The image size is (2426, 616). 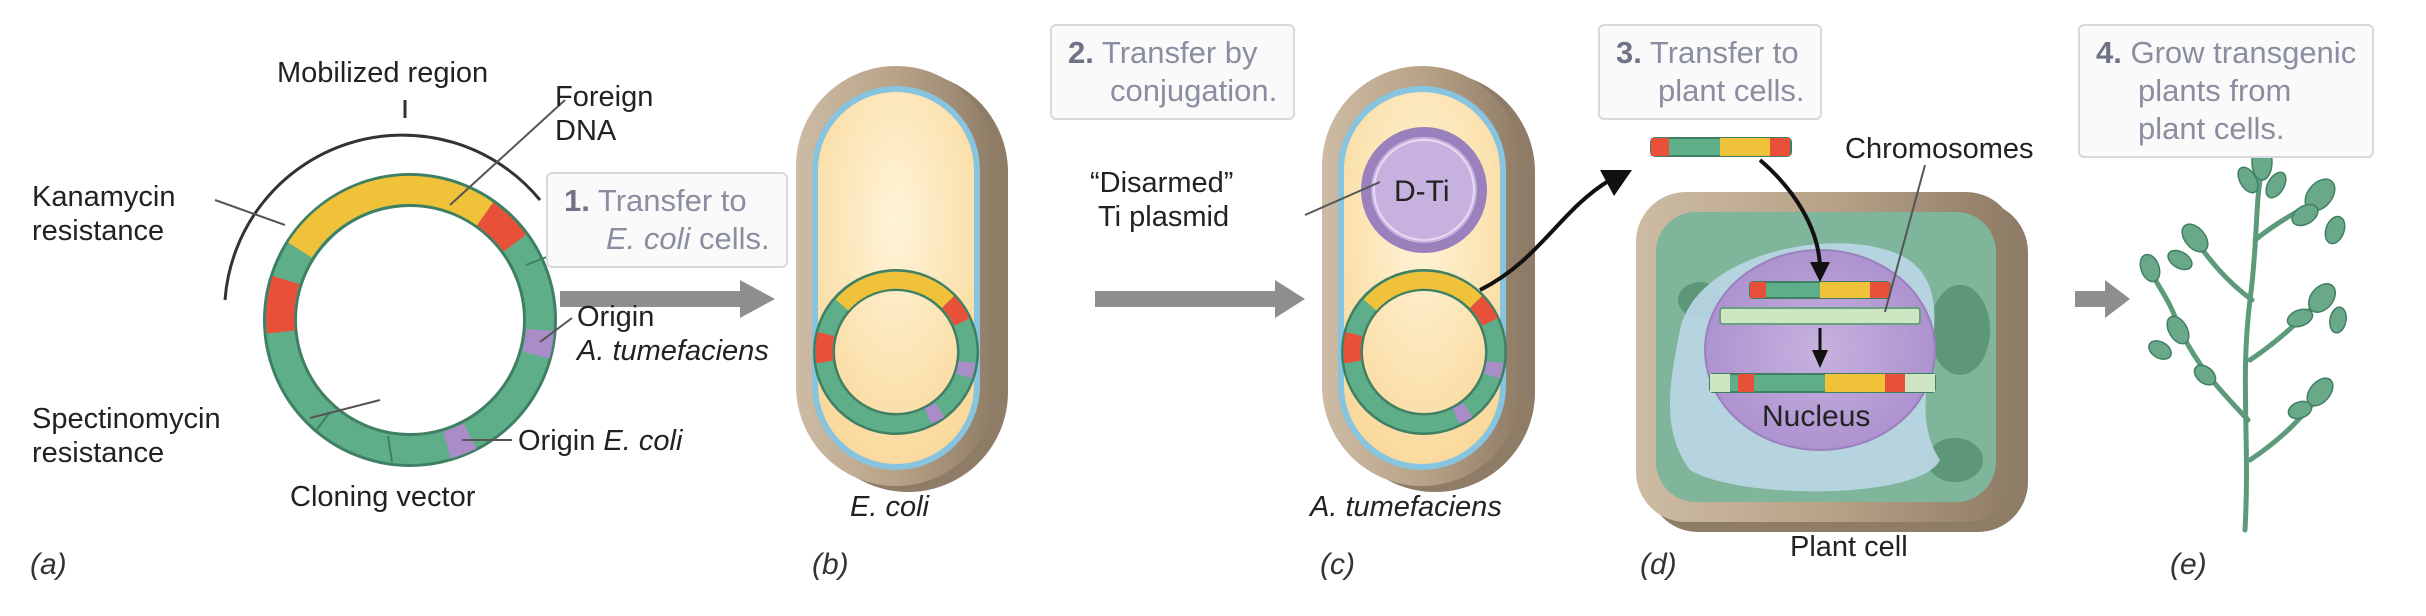 I want to click on step-1-line1: Transfer to, so click(x=672, y=200).